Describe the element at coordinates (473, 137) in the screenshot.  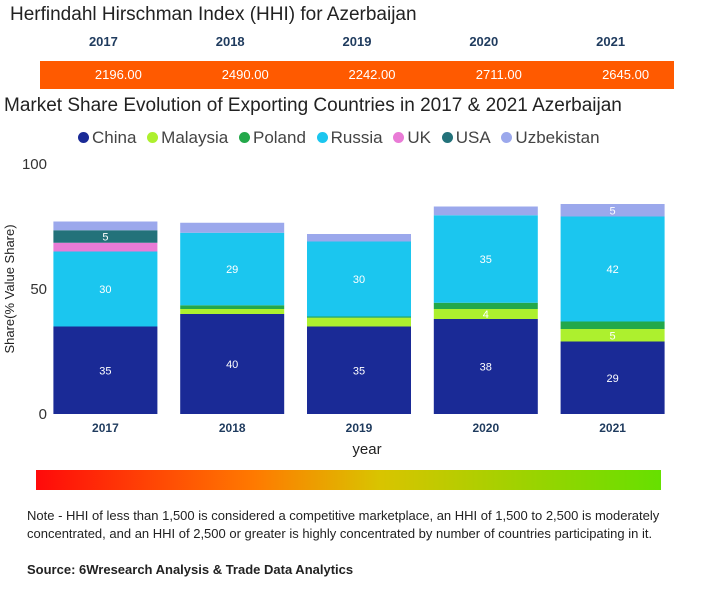
I see `legend-label: USA` at that location.